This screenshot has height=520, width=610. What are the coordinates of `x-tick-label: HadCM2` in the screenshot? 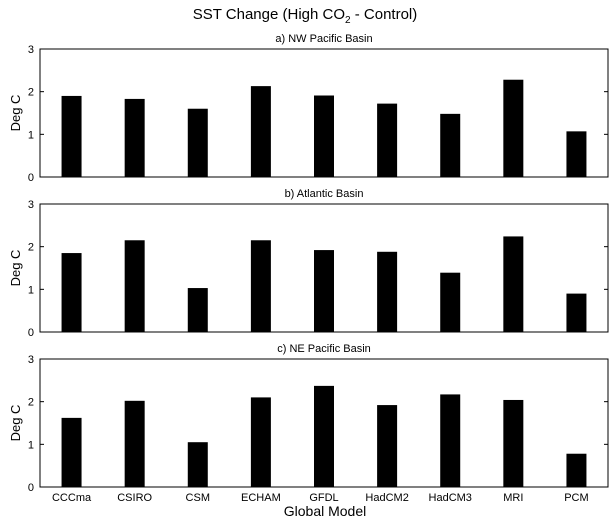 It's located at (386, 498).